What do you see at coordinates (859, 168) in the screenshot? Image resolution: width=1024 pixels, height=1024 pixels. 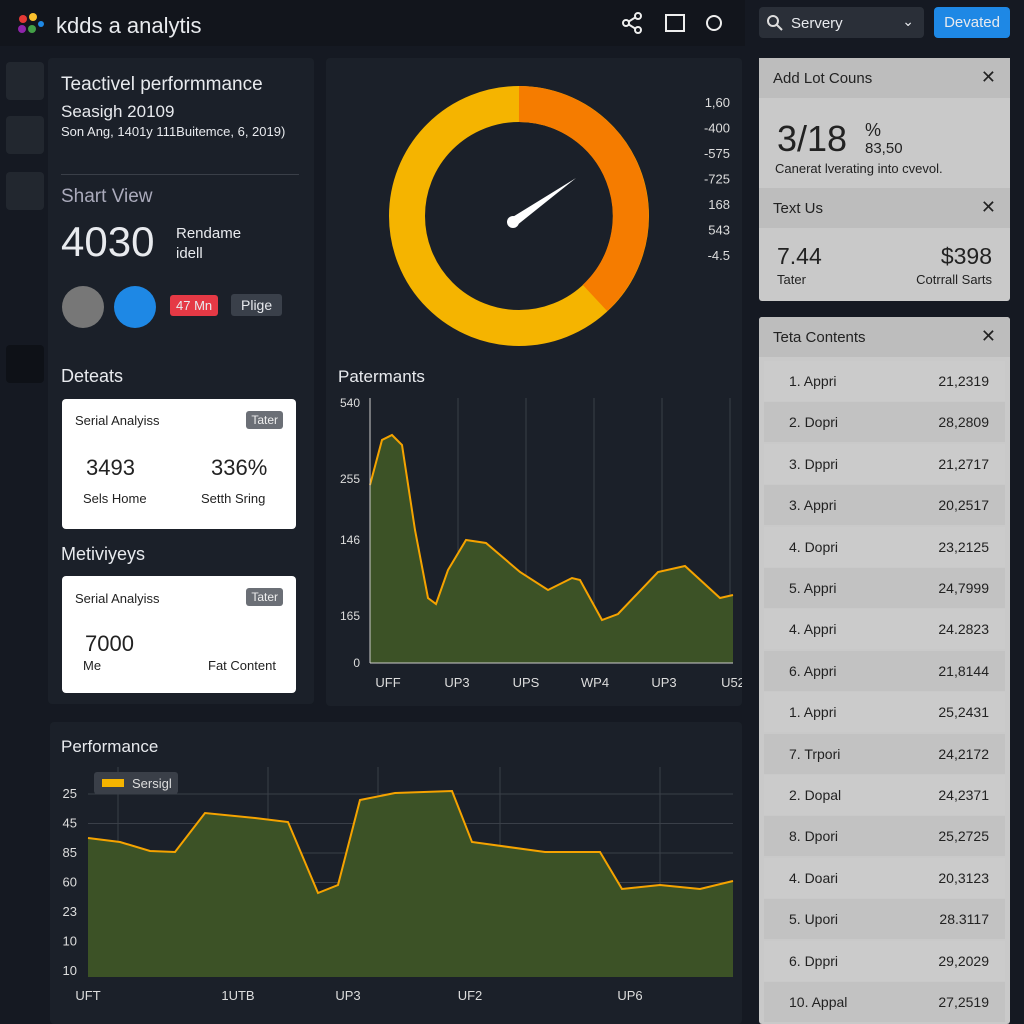 I see `panel-text: Canerat lverating into cvevol.` at bounding box center [859, 168].